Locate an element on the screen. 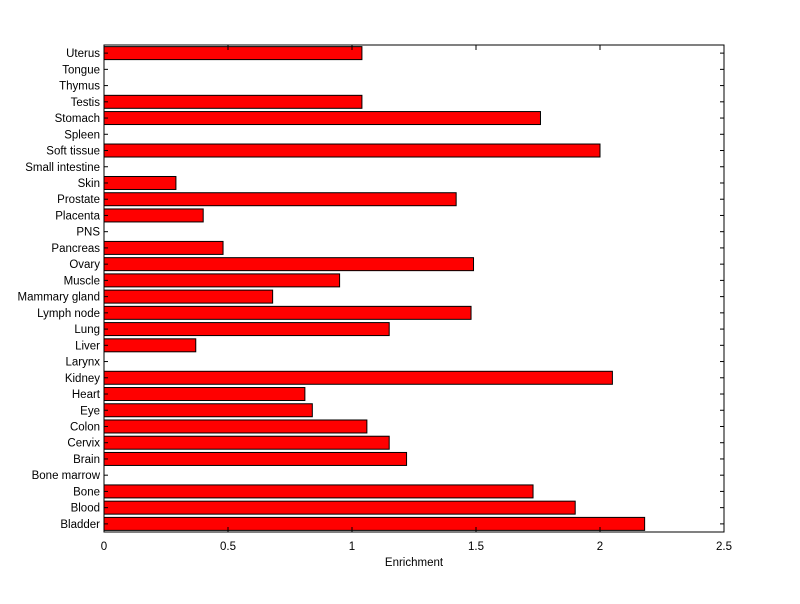 This screenshot has width=800, height=604. y-tick-label-skin: Skin is located at coordinates (89, 184).